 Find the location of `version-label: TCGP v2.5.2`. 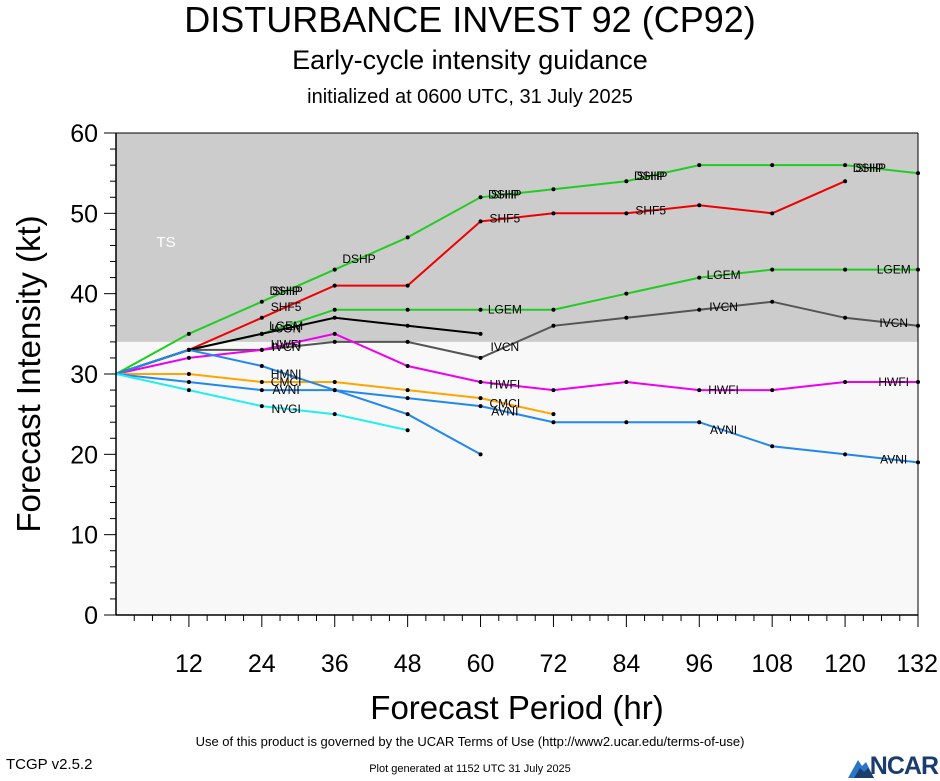

version-label: TCGP v2.5.2 is located at coordinates (49, 764).